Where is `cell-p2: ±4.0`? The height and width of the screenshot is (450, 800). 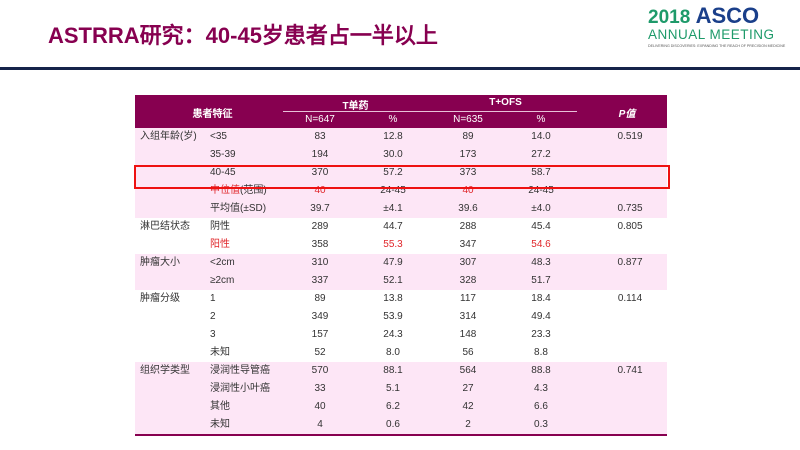 cell-p2: ±4.0 is located at coordinates (541, 208).